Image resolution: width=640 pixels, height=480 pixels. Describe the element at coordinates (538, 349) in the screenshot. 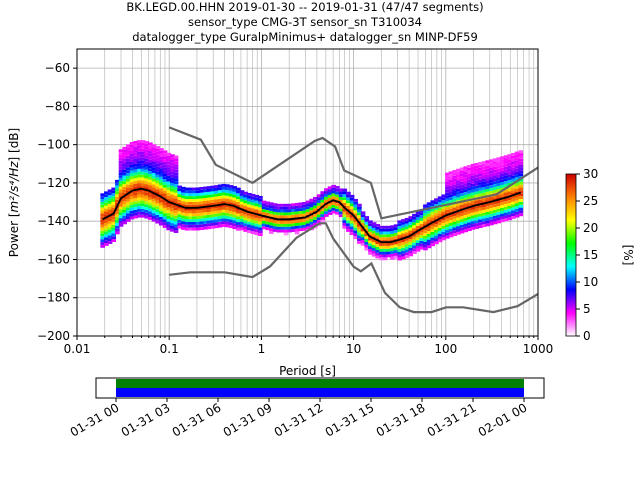

I see `x-tick-label: 1000` at that location.